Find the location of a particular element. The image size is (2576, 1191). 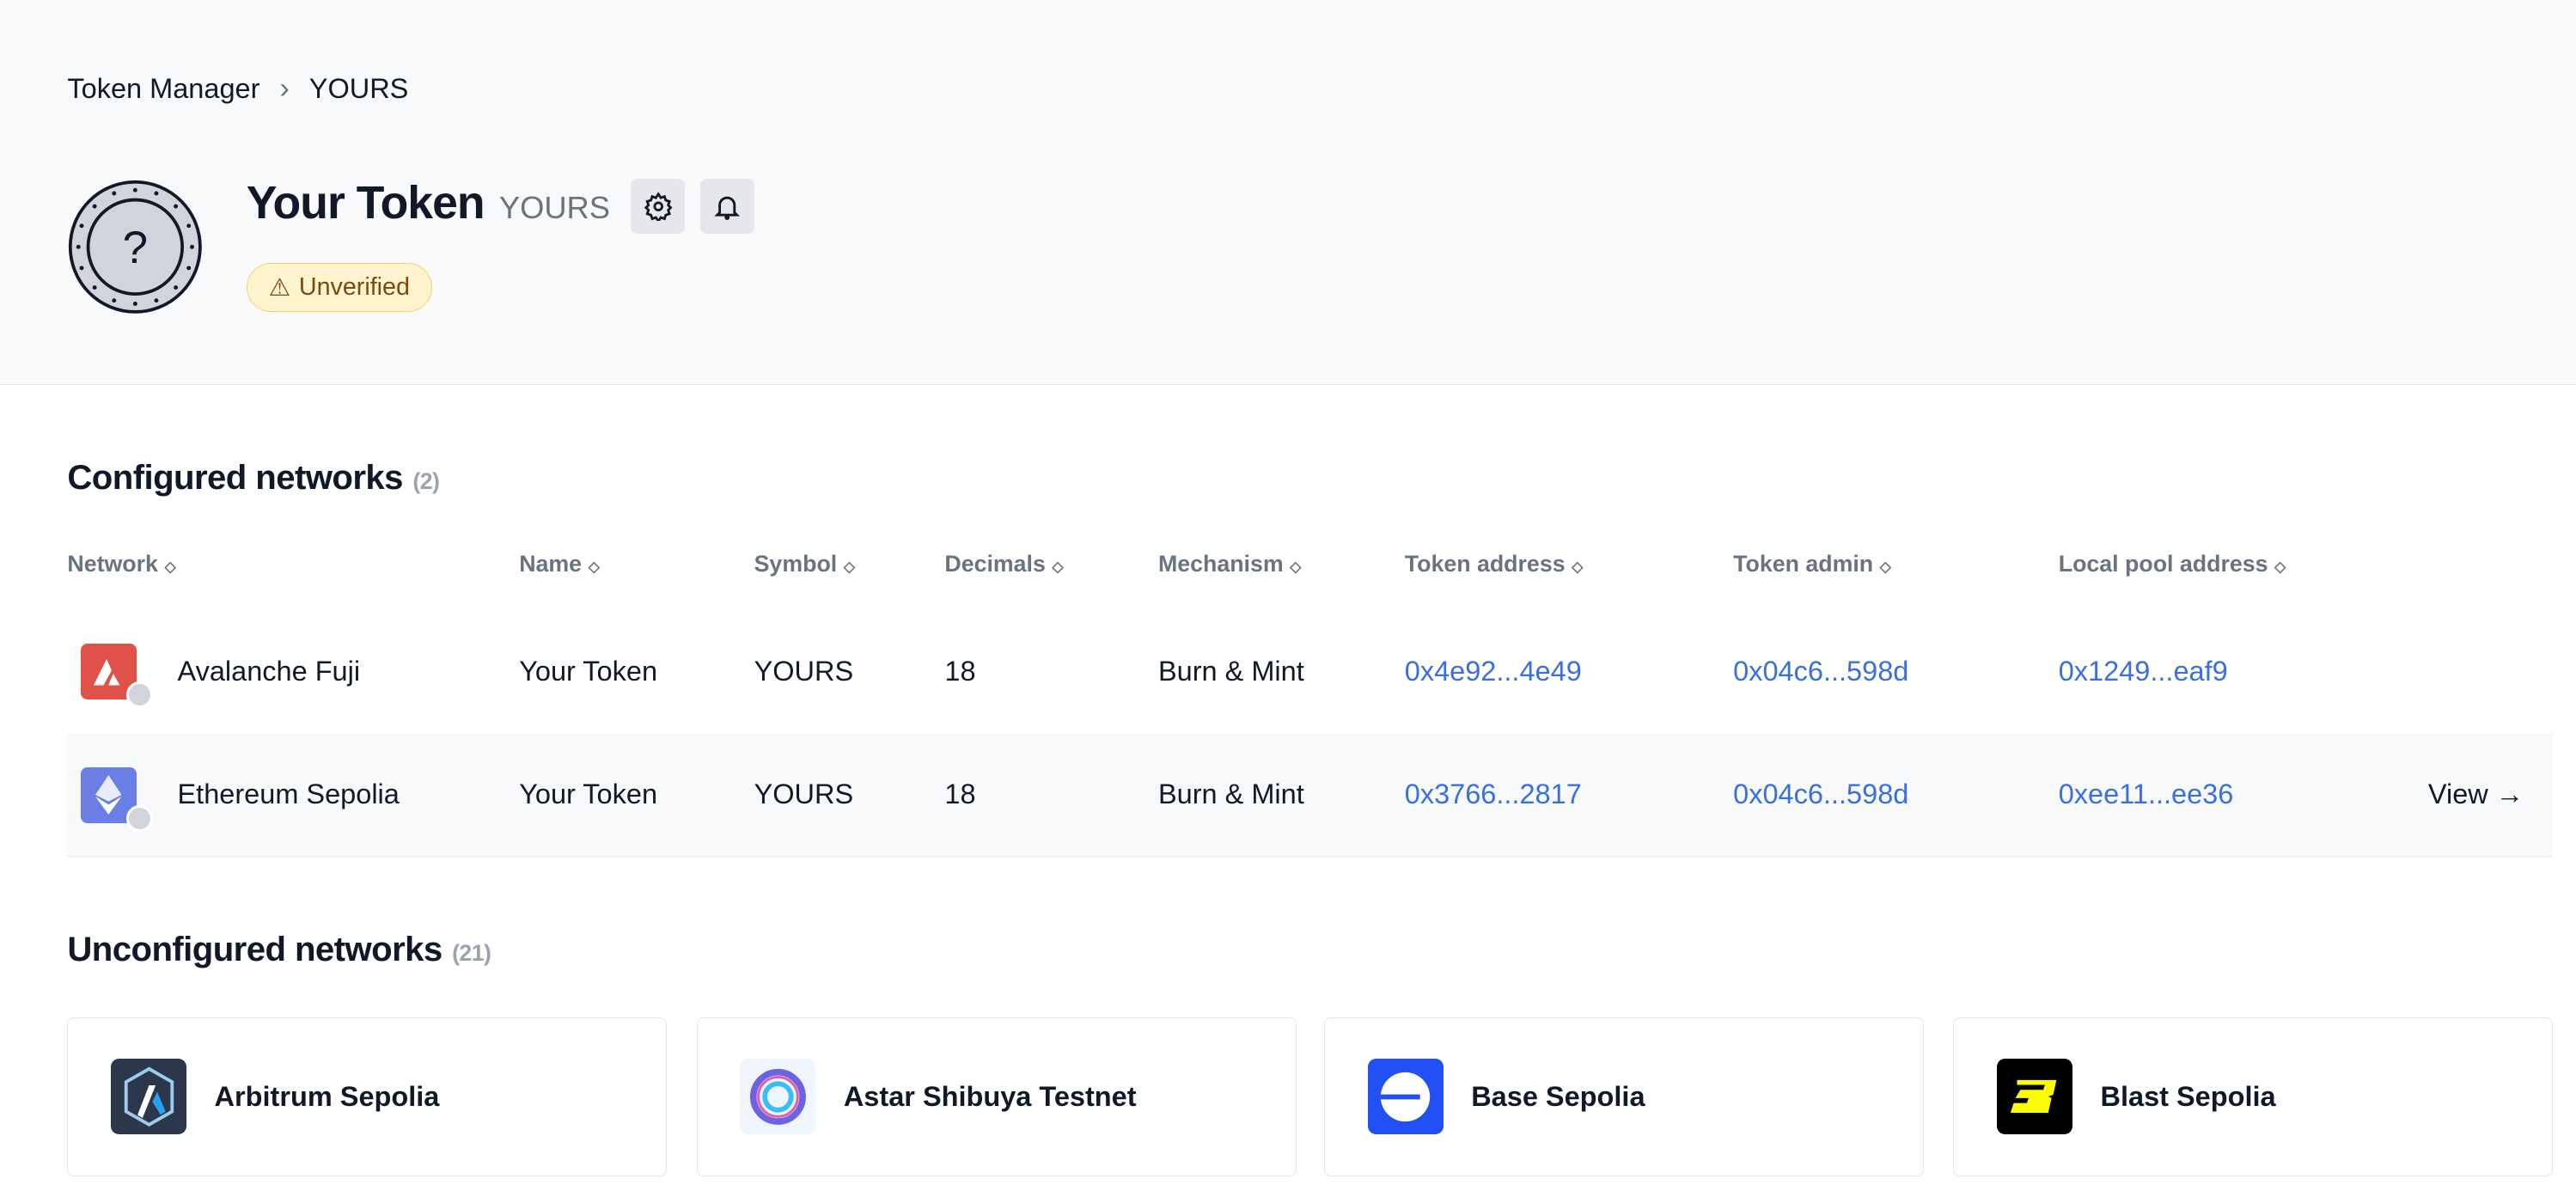

breadcrumb-current: YOURS is located at coordinates (358, 89).